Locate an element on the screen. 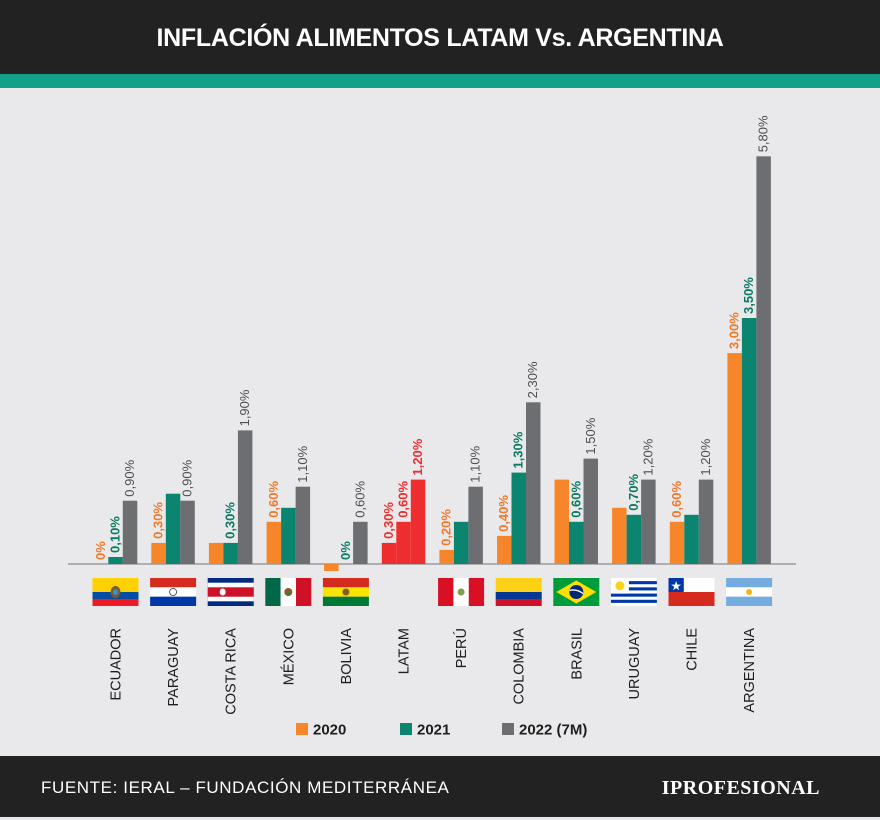 This screenshot has width=880, height=820. bar-latam-2021 is located at coordinates (403, 542).